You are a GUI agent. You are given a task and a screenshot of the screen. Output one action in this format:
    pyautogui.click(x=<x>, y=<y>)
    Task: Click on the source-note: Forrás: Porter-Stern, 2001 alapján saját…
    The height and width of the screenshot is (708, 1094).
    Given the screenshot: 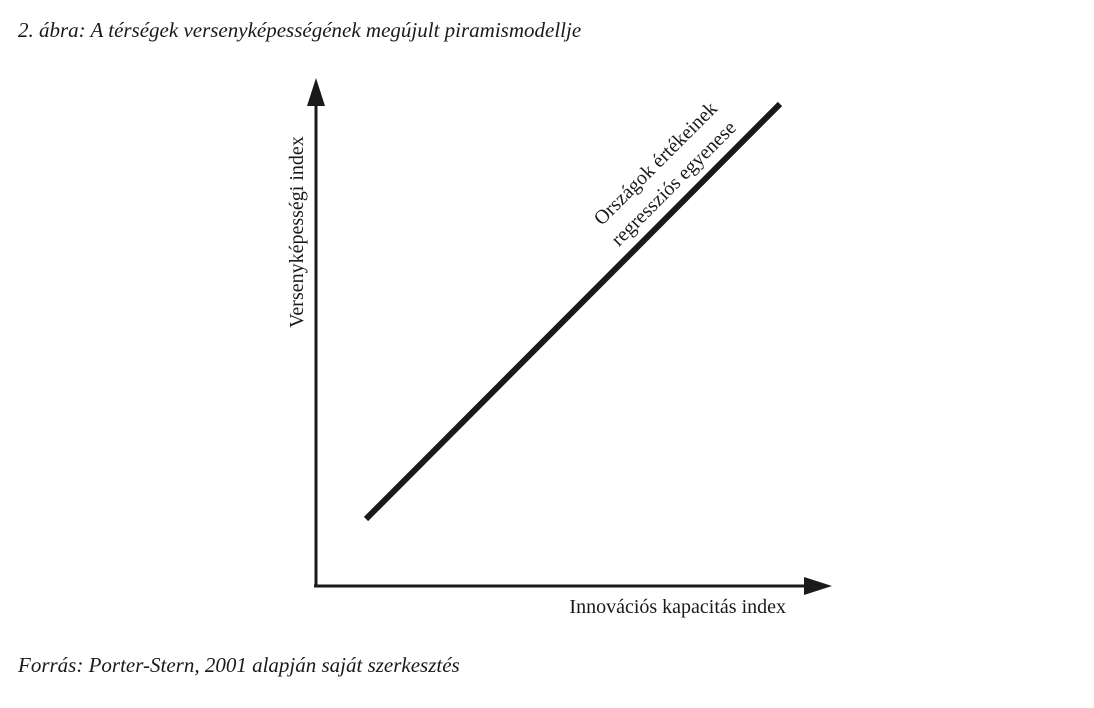 What is the action you would take?
    pyautogui.click(x=238, y=665)
    